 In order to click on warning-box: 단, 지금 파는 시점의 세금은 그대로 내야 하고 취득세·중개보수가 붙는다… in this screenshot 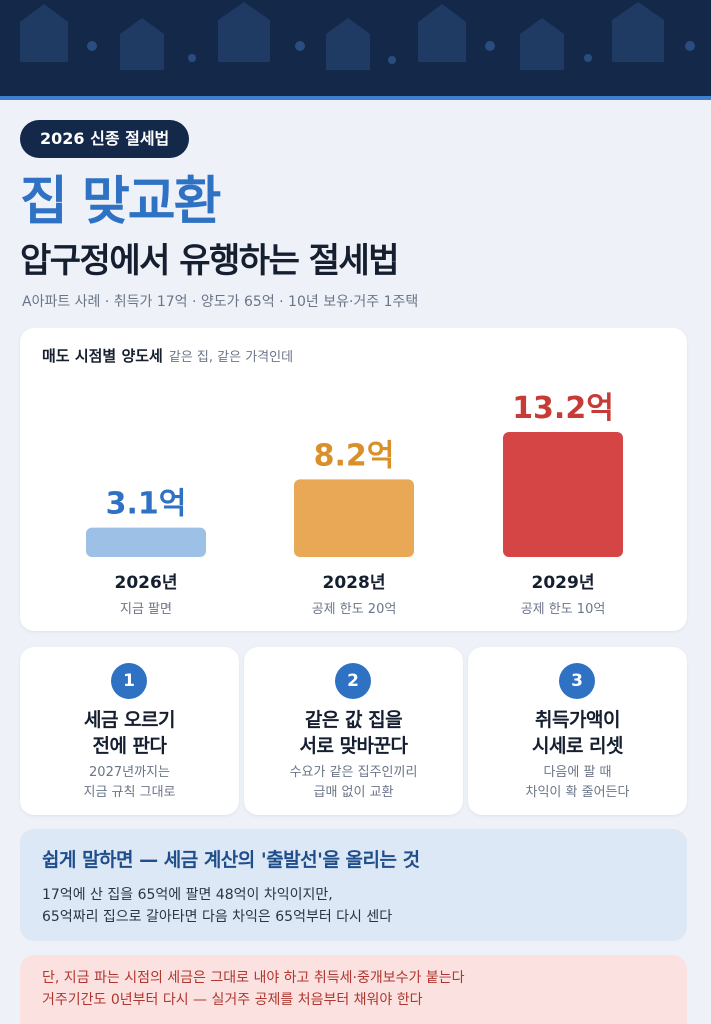, I will do `click(353, 989)`.